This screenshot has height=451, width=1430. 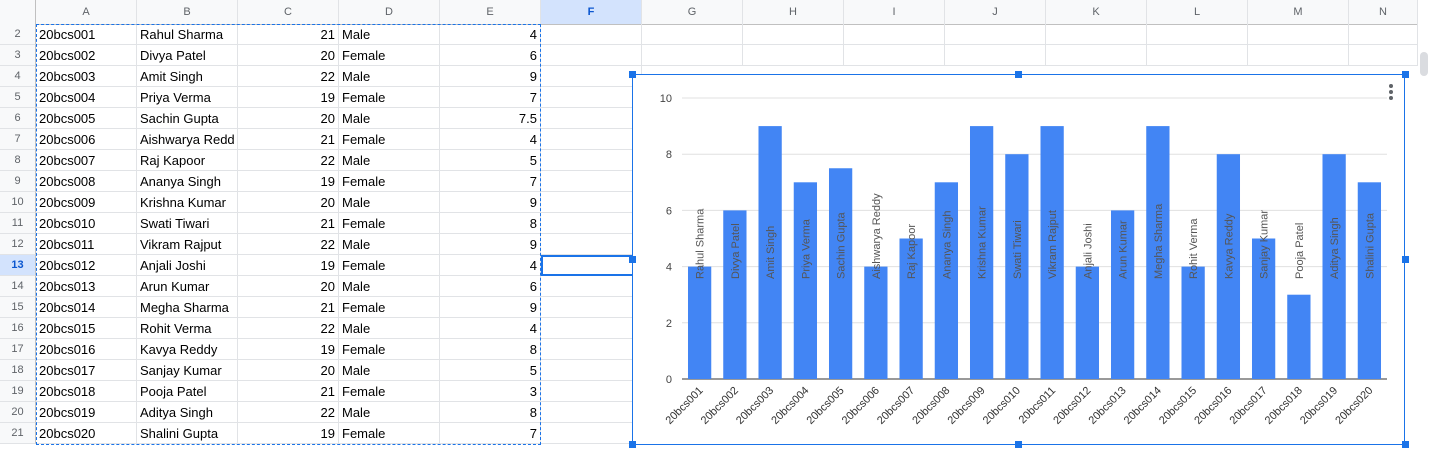 I want to click on cell-D12: Male, so click(x=389, y=244).